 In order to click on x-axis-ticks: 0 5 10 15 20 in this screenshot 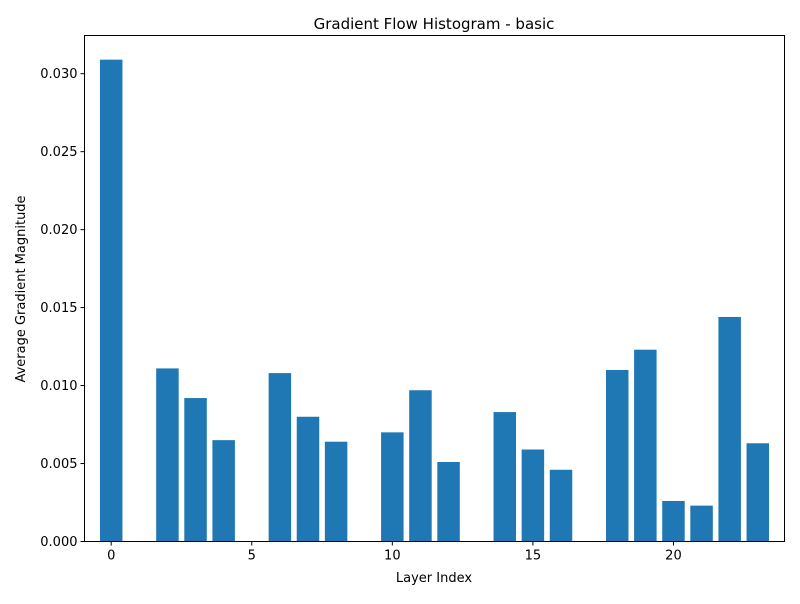, I will do `click(394, 552)`.